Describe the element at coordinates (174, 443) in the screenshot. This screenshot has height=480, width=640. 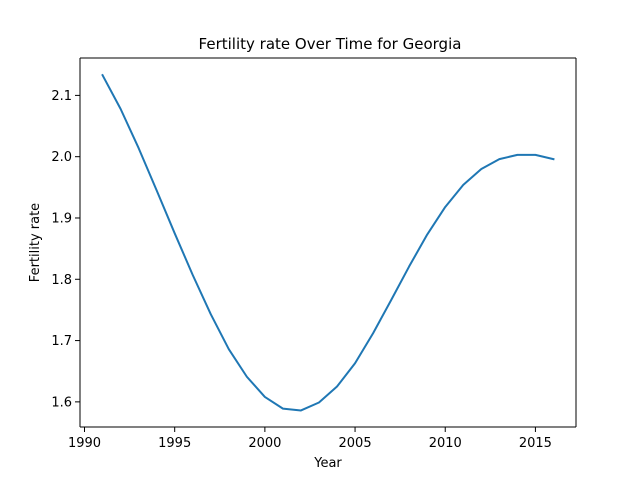
I see `x-tick-label: 1995` at that location.